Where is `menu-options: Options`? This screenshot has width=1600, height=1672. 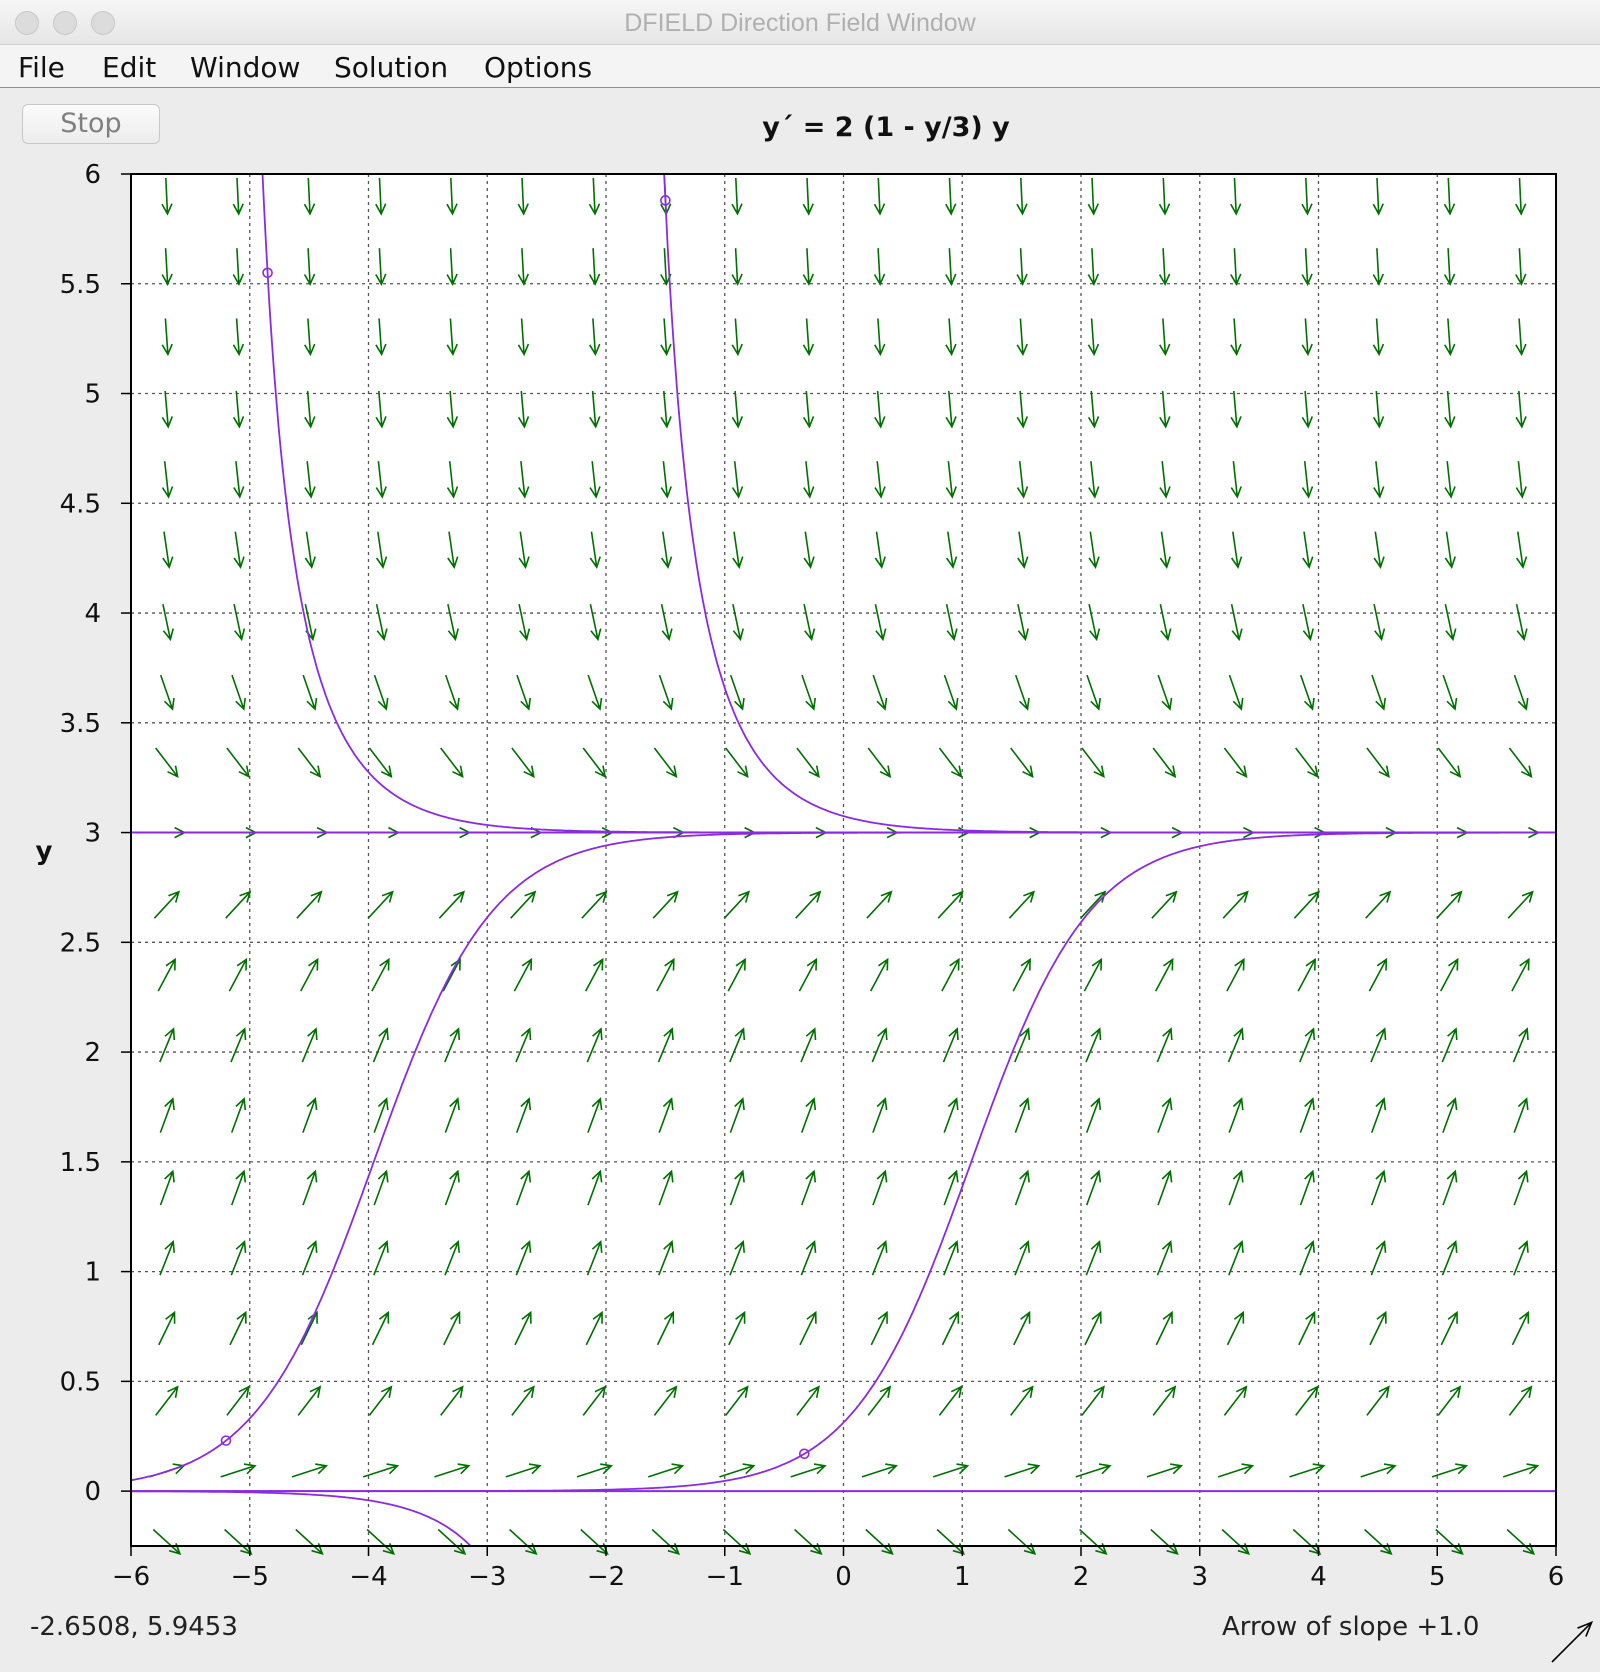 menu-options: Options is located at coordinates (538, 67).